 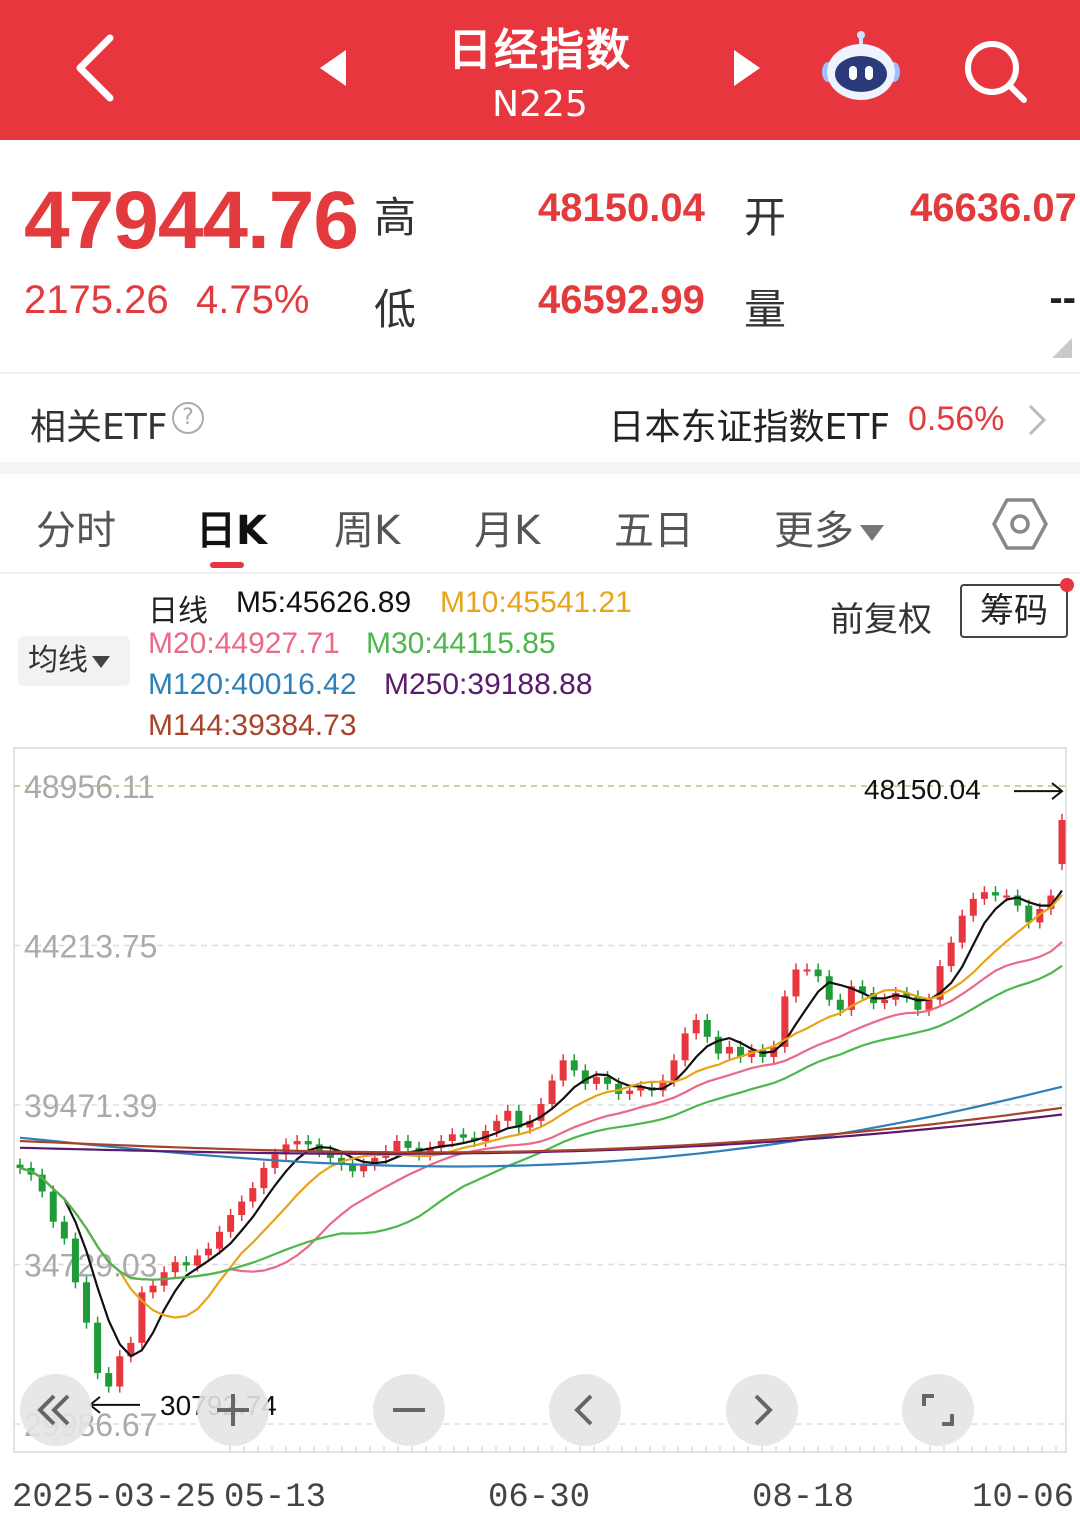 What do you see at coordinates (861, 68) in the screenshot?
I see `assistant-robot-icon` at bounding box center [861, 68].